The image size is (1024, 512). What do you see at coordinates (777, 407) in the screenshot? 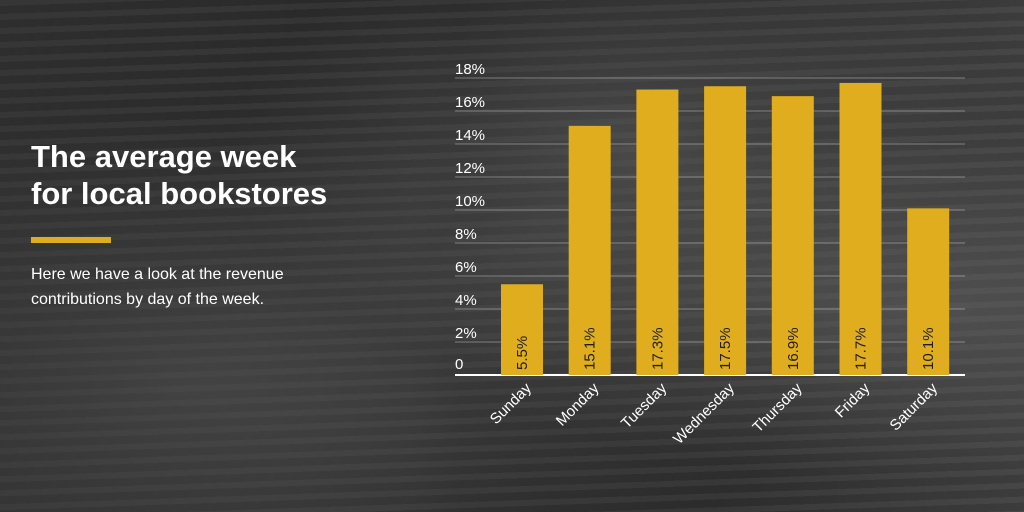
I see `x-tick-label: Thursday` at bounding box center [777, 407].